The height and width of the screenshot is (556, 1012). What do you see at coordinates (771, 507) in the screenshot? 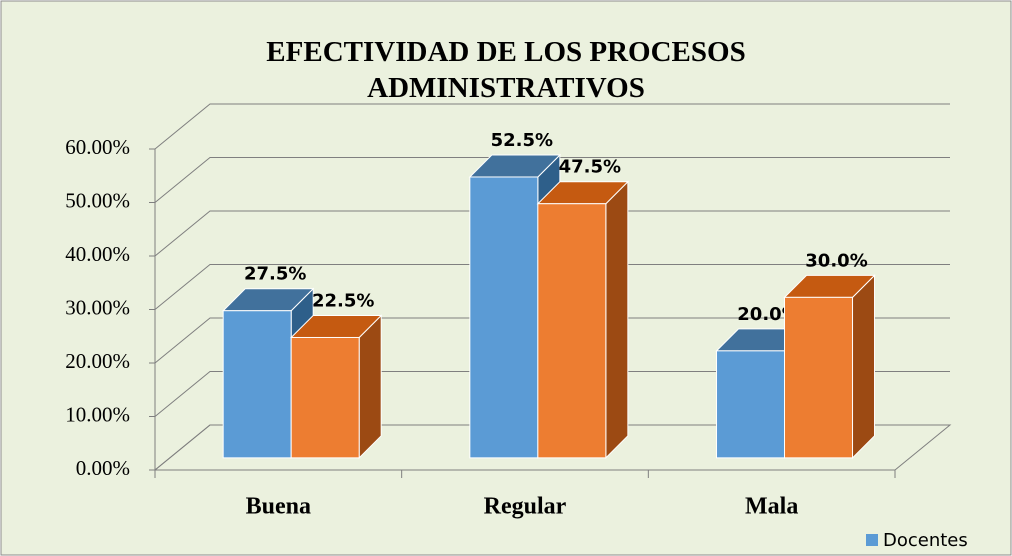
I see `x-tick-label: Mala` at bounding box center [771, 507].